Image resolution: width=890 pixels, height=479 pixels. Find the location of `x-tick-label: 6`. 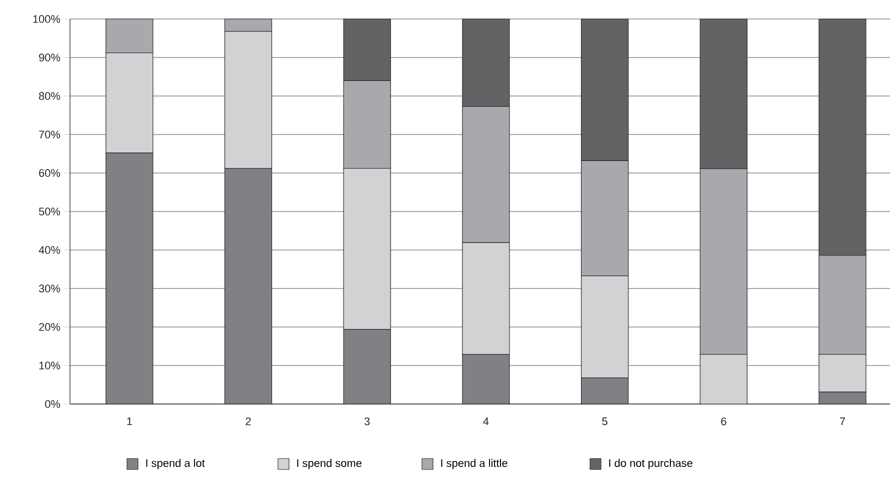

x-tick-label: 6 is located at coordinates (723, 422).